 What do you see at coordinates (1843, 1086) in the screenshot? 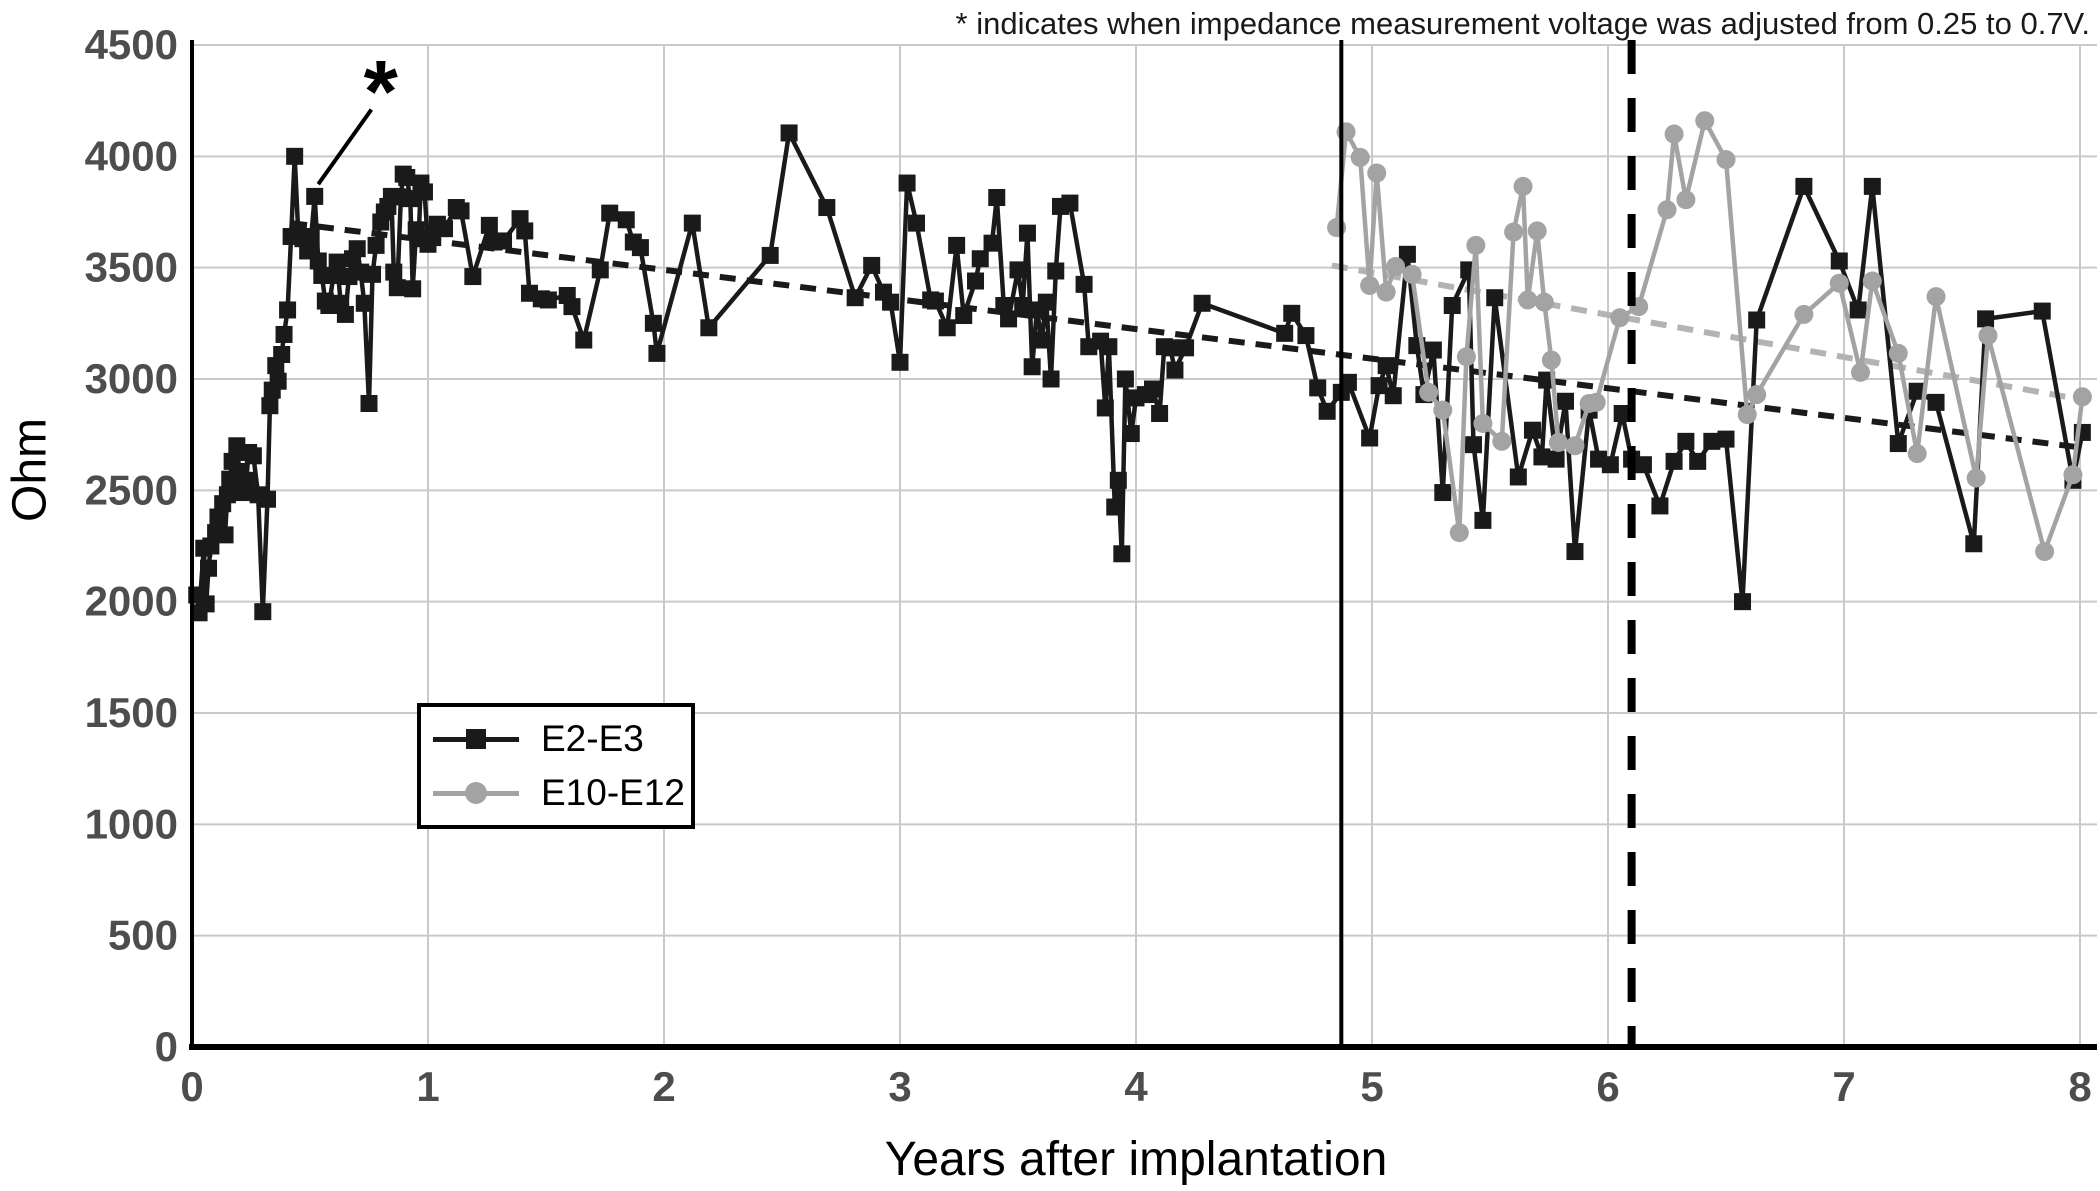
I see `x-tick-label: 7` at bounding box center [1843, 1086].